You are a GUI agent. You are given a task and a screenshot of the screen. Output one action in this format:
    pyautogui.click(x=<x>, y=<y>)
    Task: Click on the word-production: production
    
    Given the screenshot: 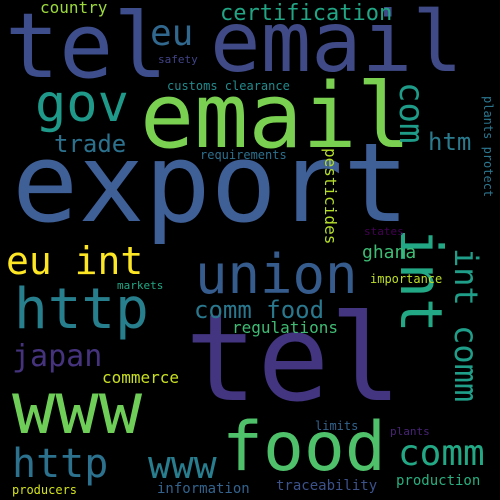 What is the action you would take?
    pyautogui.click(x=438, y=481)
    